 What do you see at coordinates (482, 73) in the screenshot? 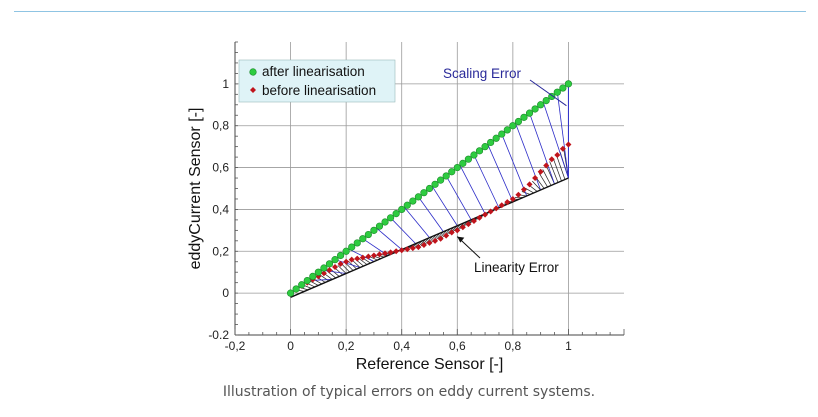
I see `annotation-scaling-error: Scaling Error` at bounding box center [482, 73].